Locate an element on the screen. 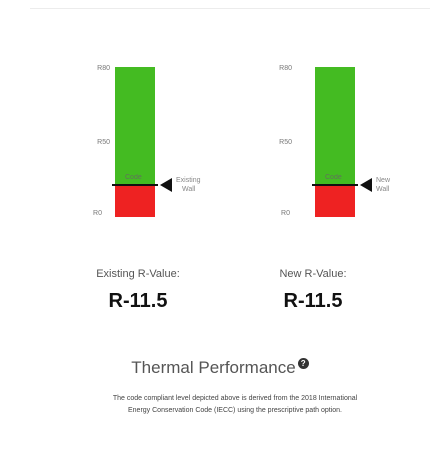 This screenshot has width=435, height=454. thermal-performance-title: Thermal Performance? is located at coordinates (220, 368).